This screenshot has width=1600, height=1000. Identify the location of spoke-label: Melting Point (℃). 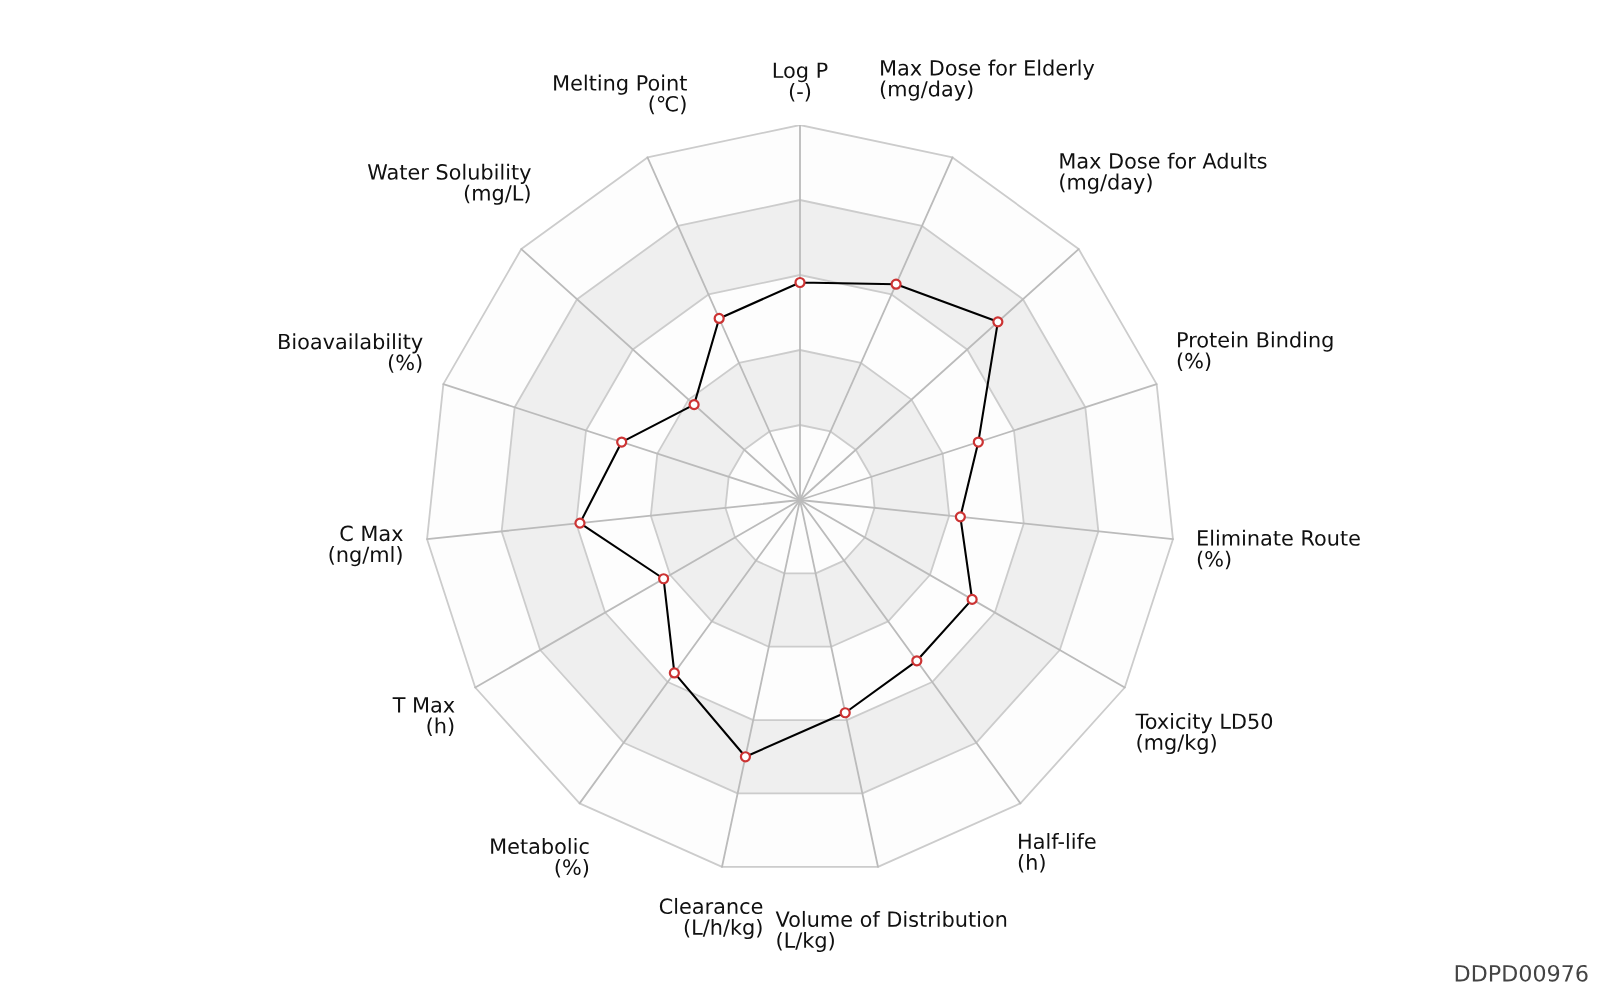
(620, 94).